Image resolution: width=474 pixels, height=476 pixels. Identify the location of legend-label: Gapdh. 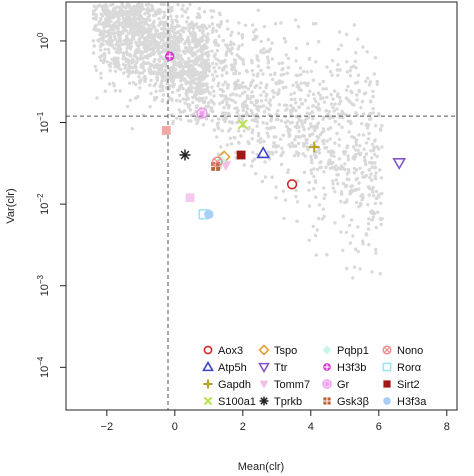
(234, 385).